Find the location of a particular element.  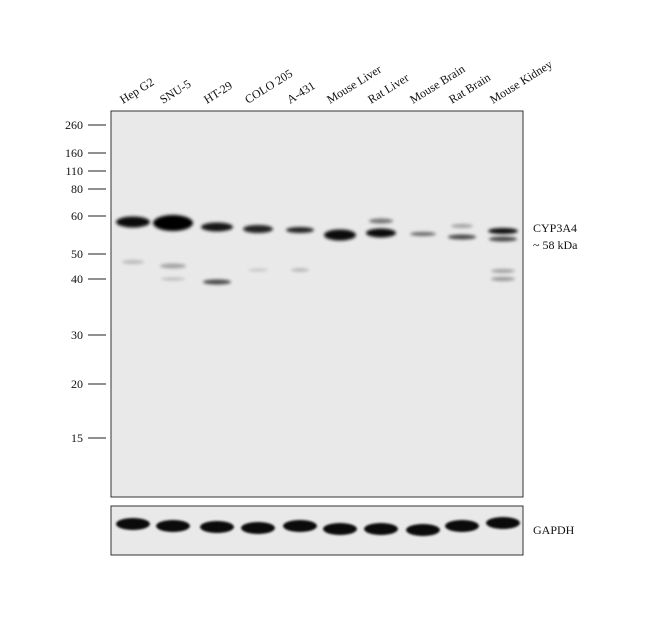

marker-label: 260 is located at coordinates (74, 125).